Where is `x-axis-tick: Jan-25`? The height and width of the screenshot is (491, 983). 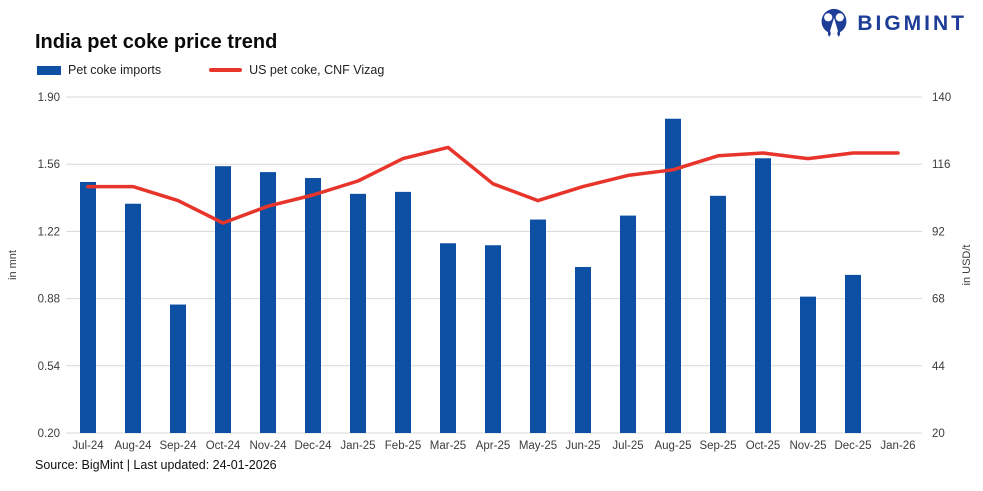 x-axis-tick: Jan-25 is located at coordinates (357, 446).